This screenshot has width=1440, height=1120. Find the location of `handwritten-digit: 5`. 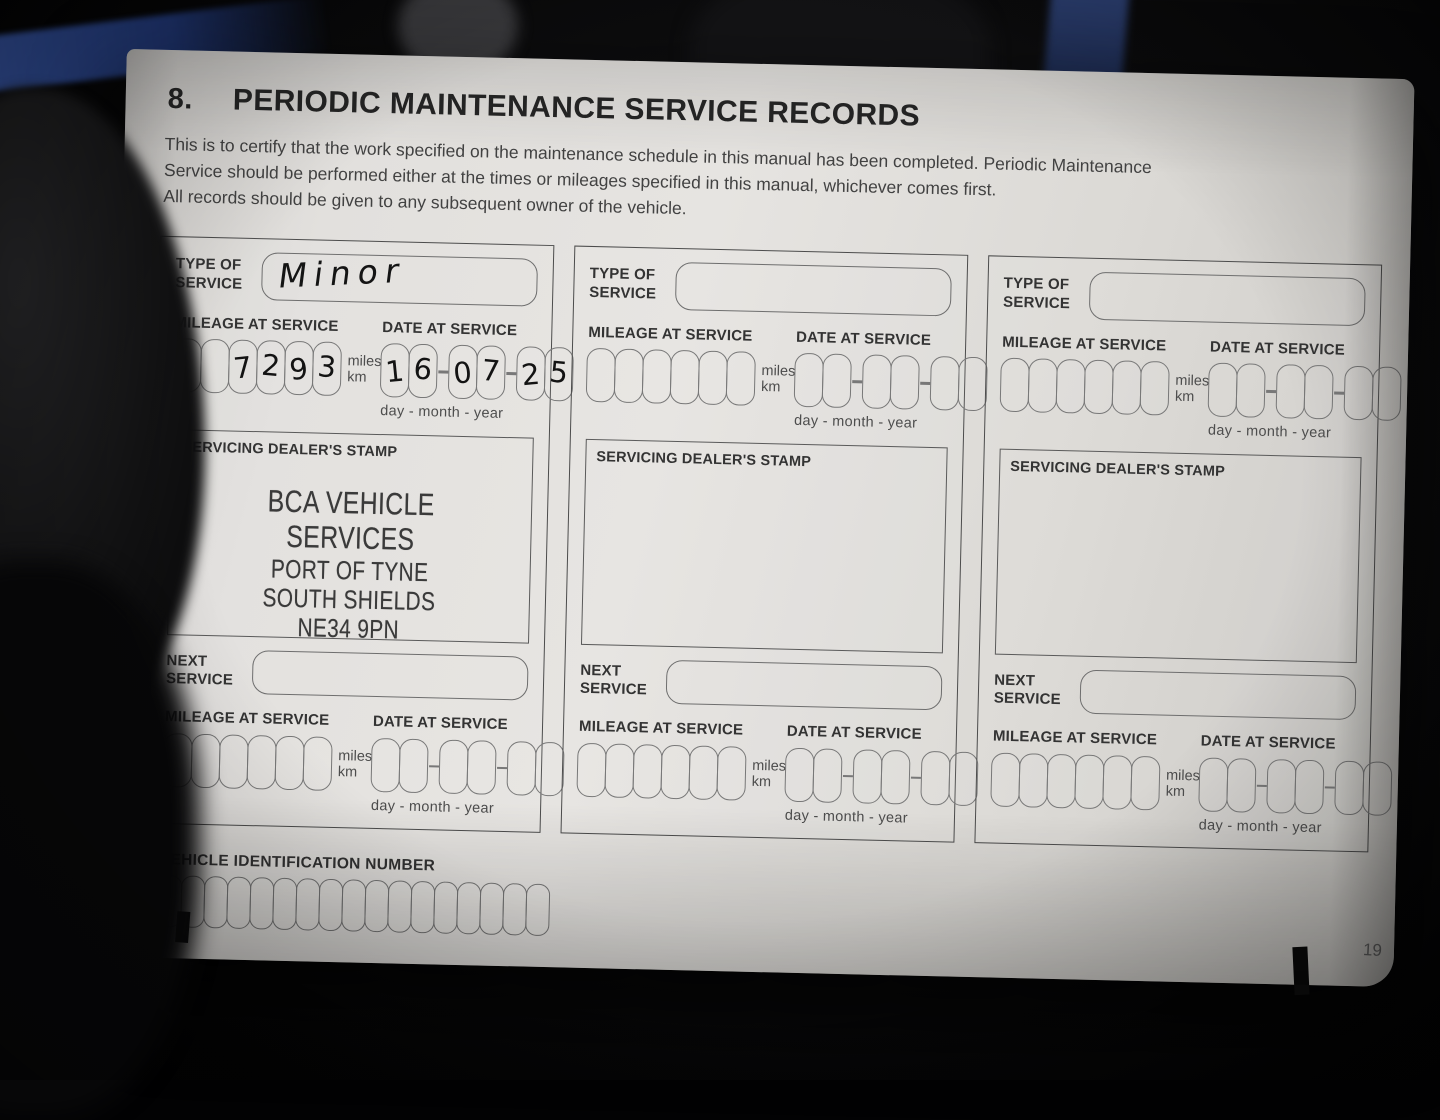

handwritten-digit: 5 is located at coordinates (559, 372).